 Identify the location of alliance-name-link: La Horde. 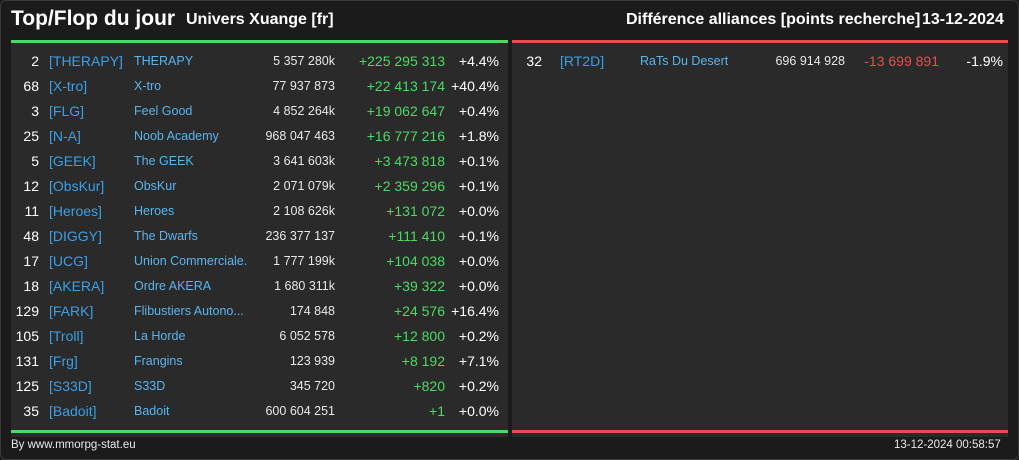
(160, 336).